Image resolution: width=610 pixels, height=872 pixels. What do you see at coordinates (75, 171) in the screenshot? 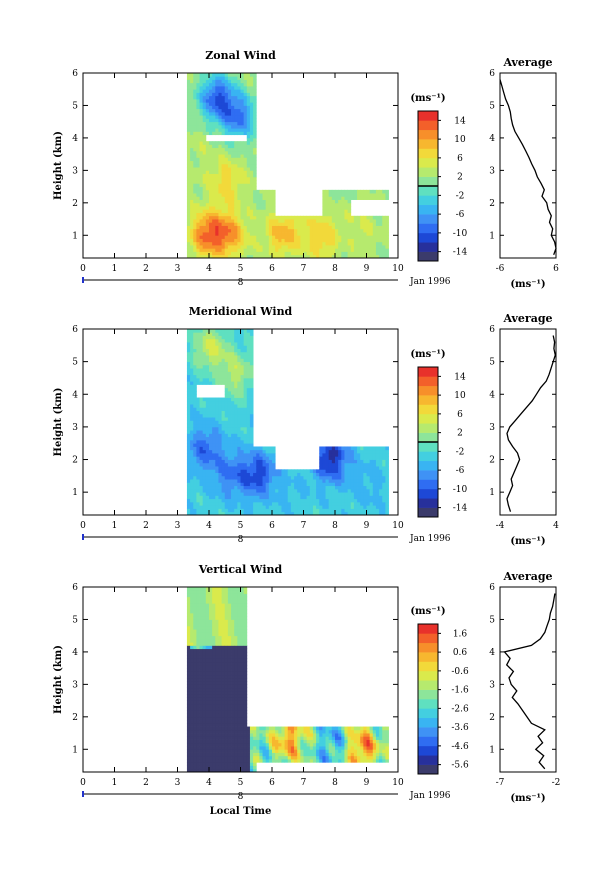
I see `y-tick-label: 3` at bounding box center [75, 171].